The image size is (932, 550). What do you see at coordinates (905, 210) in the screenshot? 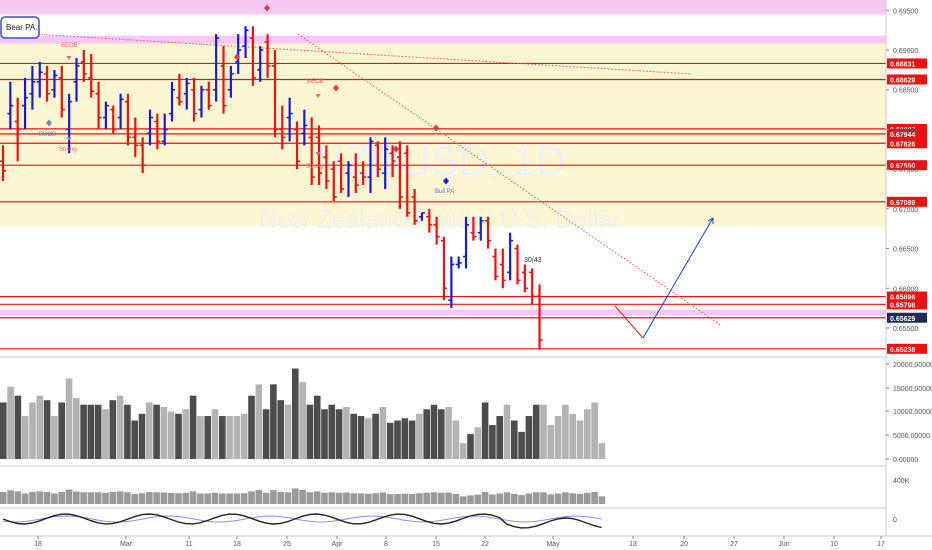
I see `price-tick-label: 0.67000` at bounding box center [905, 210].